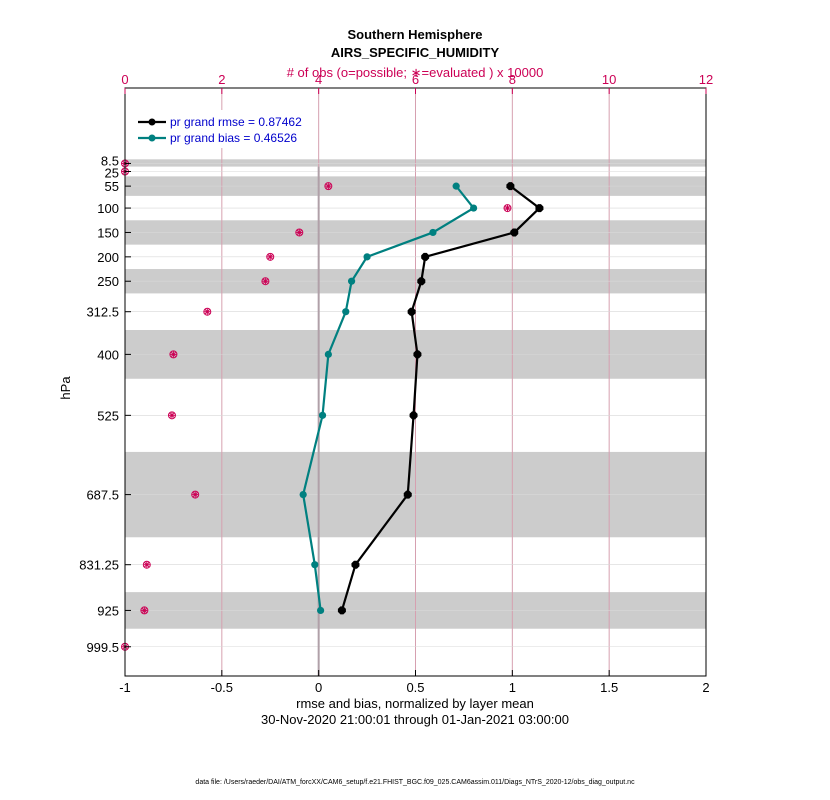 This screenshot has height=800, width=830. Describe the element at coordinates (512, 79) in the screenshot. I see `top-tick-label: 8` at that location.